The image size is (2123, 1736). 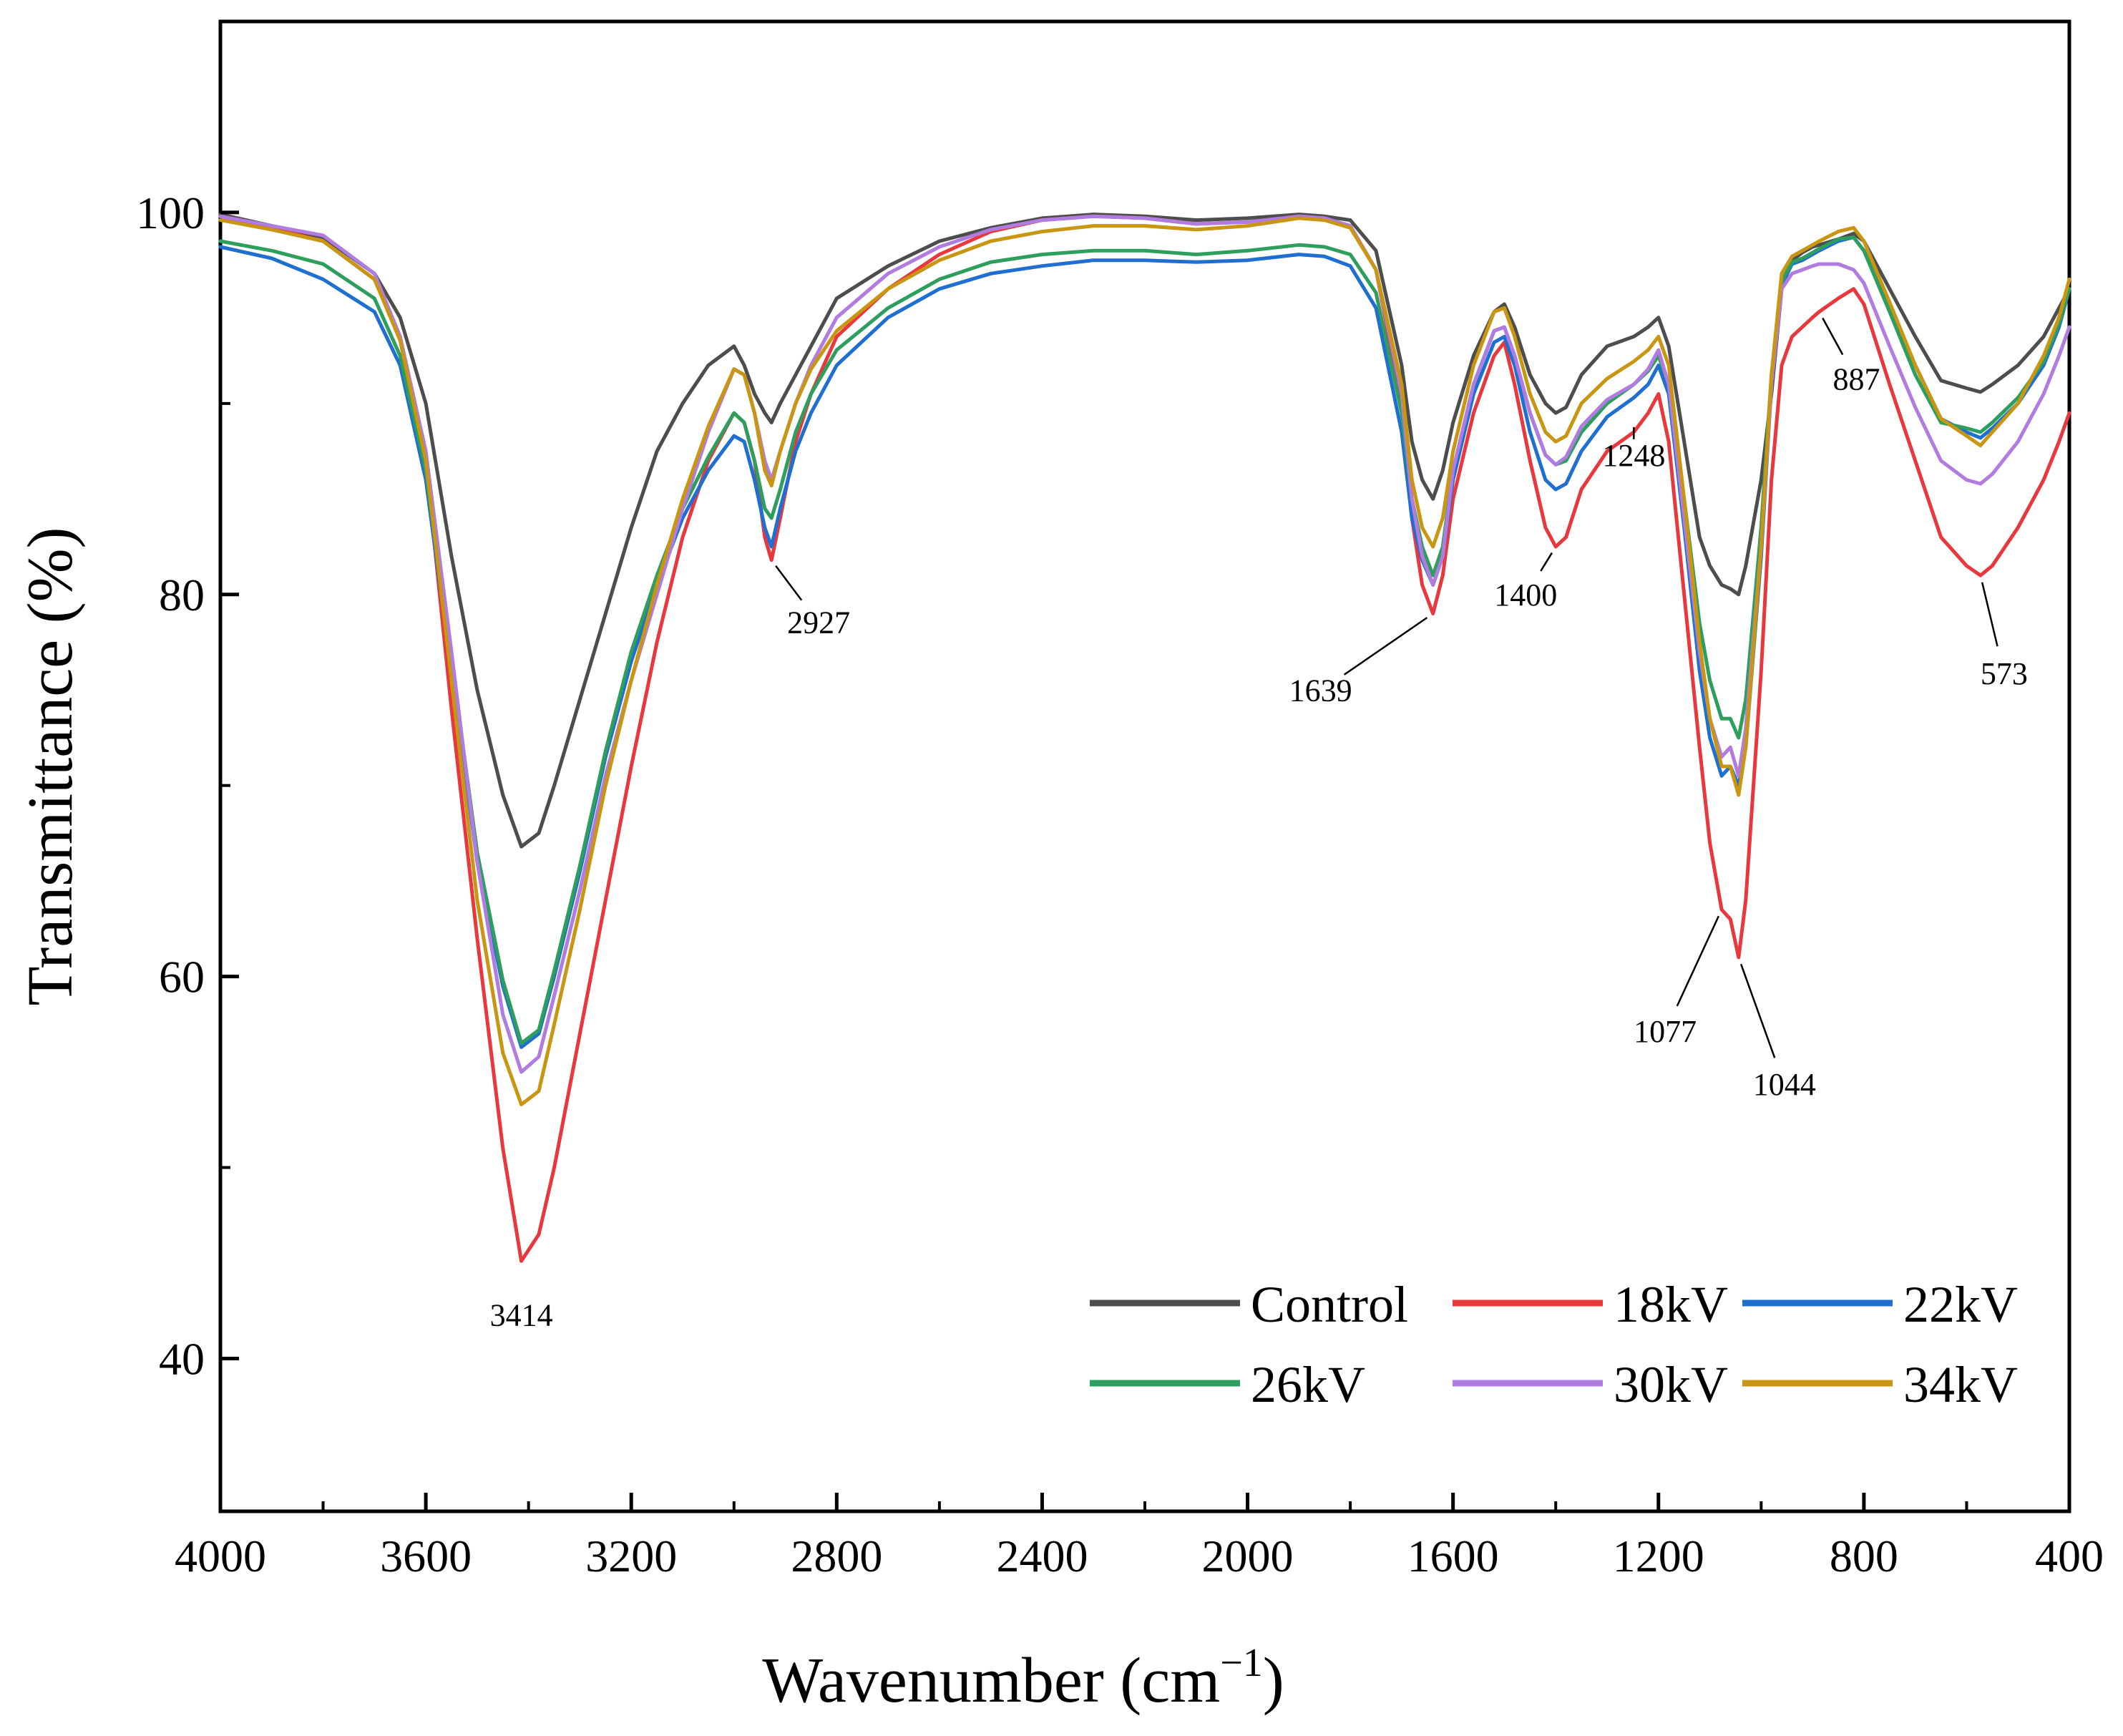 I want to click on x-axis-title-superscript: −1, so click(x=1241, y=1663).